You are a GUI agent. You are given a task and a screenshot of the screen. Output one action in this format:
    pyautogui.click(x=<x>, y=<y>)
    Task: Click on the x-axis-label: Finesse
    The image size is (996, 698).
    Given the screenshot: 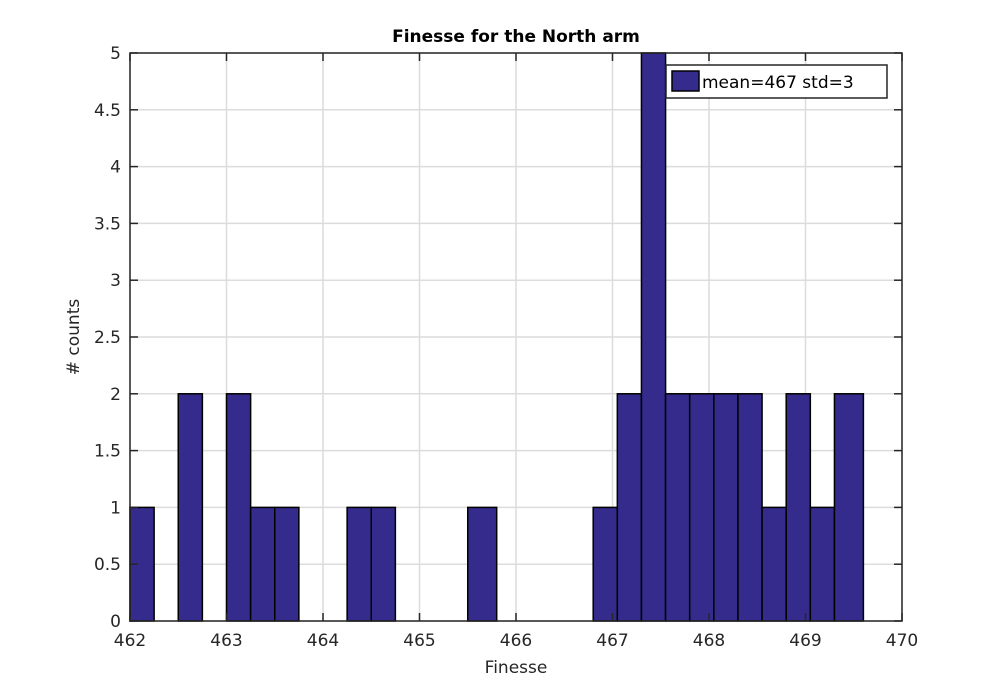 What is the action you would take?
    pyautogui.click(x=516, y=668)
    